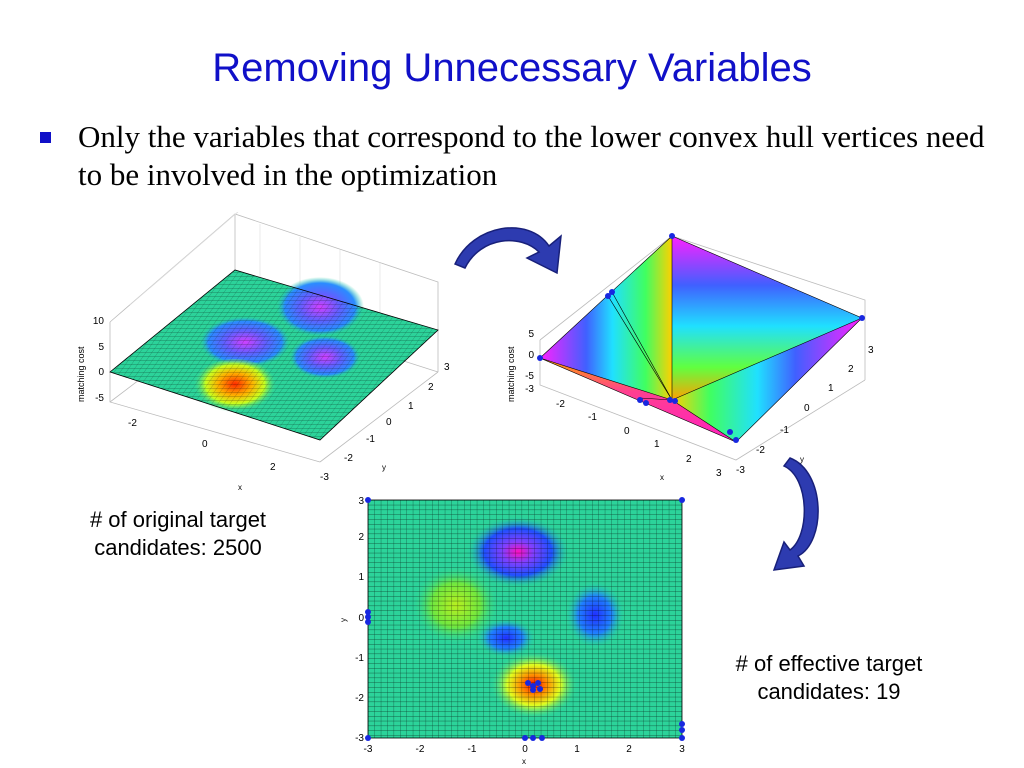  What do you see at coordinates (639, 439) in the screenshot?
I see `hull-x-ticks: -2 -1 0 1 2 3` at bounding box center [639, 439].